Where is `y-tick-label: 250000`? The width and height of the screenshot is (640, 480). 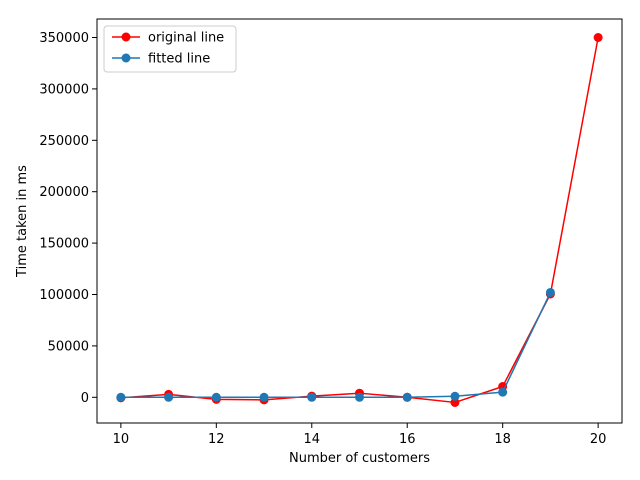
y-tick-label: 250000 is located at coordinates (64, 141).